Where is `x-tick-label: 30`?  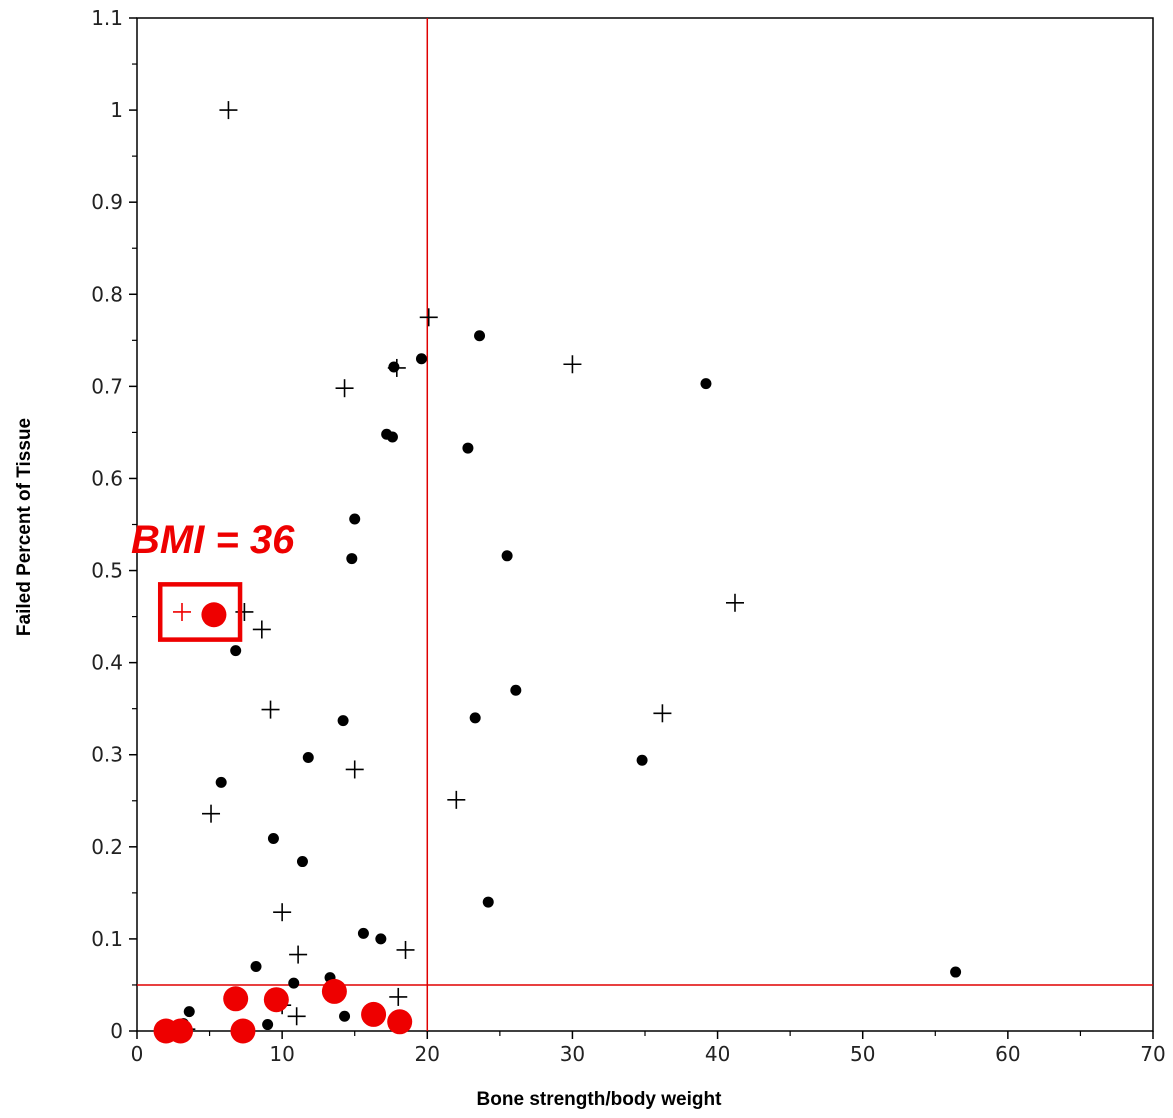
x-tick-label: 30 is located at coordinates (572, 1054).